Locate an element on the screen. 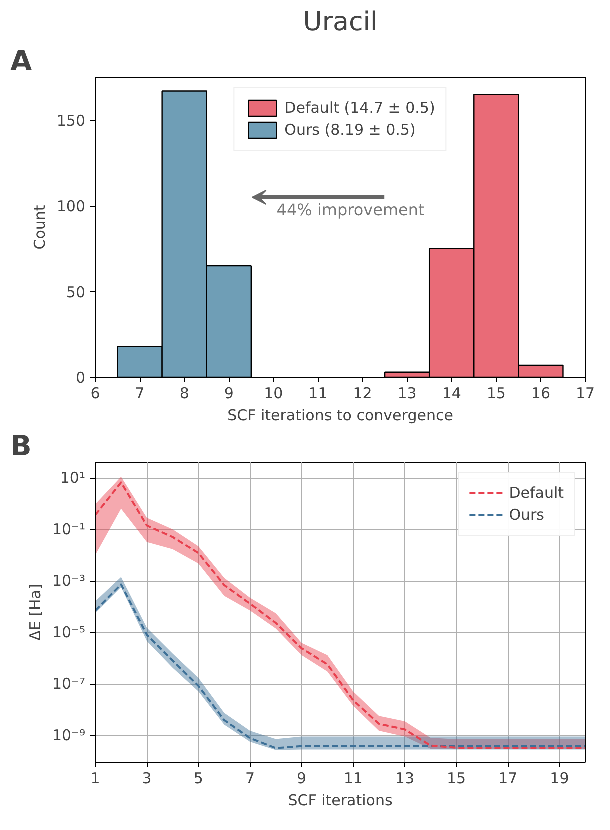 This screenshot has height=830, width=610. legend-label: Ours is located at coordinates (526, 515).